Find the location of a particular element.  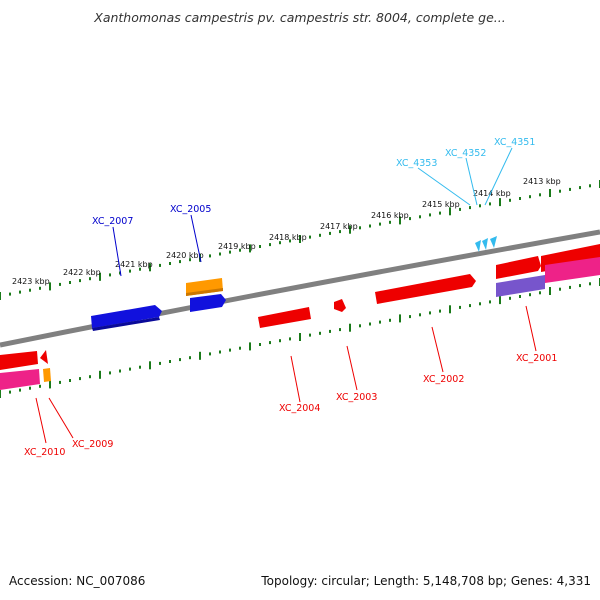

gene-label-xc-4351: XC_4351 is located at coordinates (514, 142).